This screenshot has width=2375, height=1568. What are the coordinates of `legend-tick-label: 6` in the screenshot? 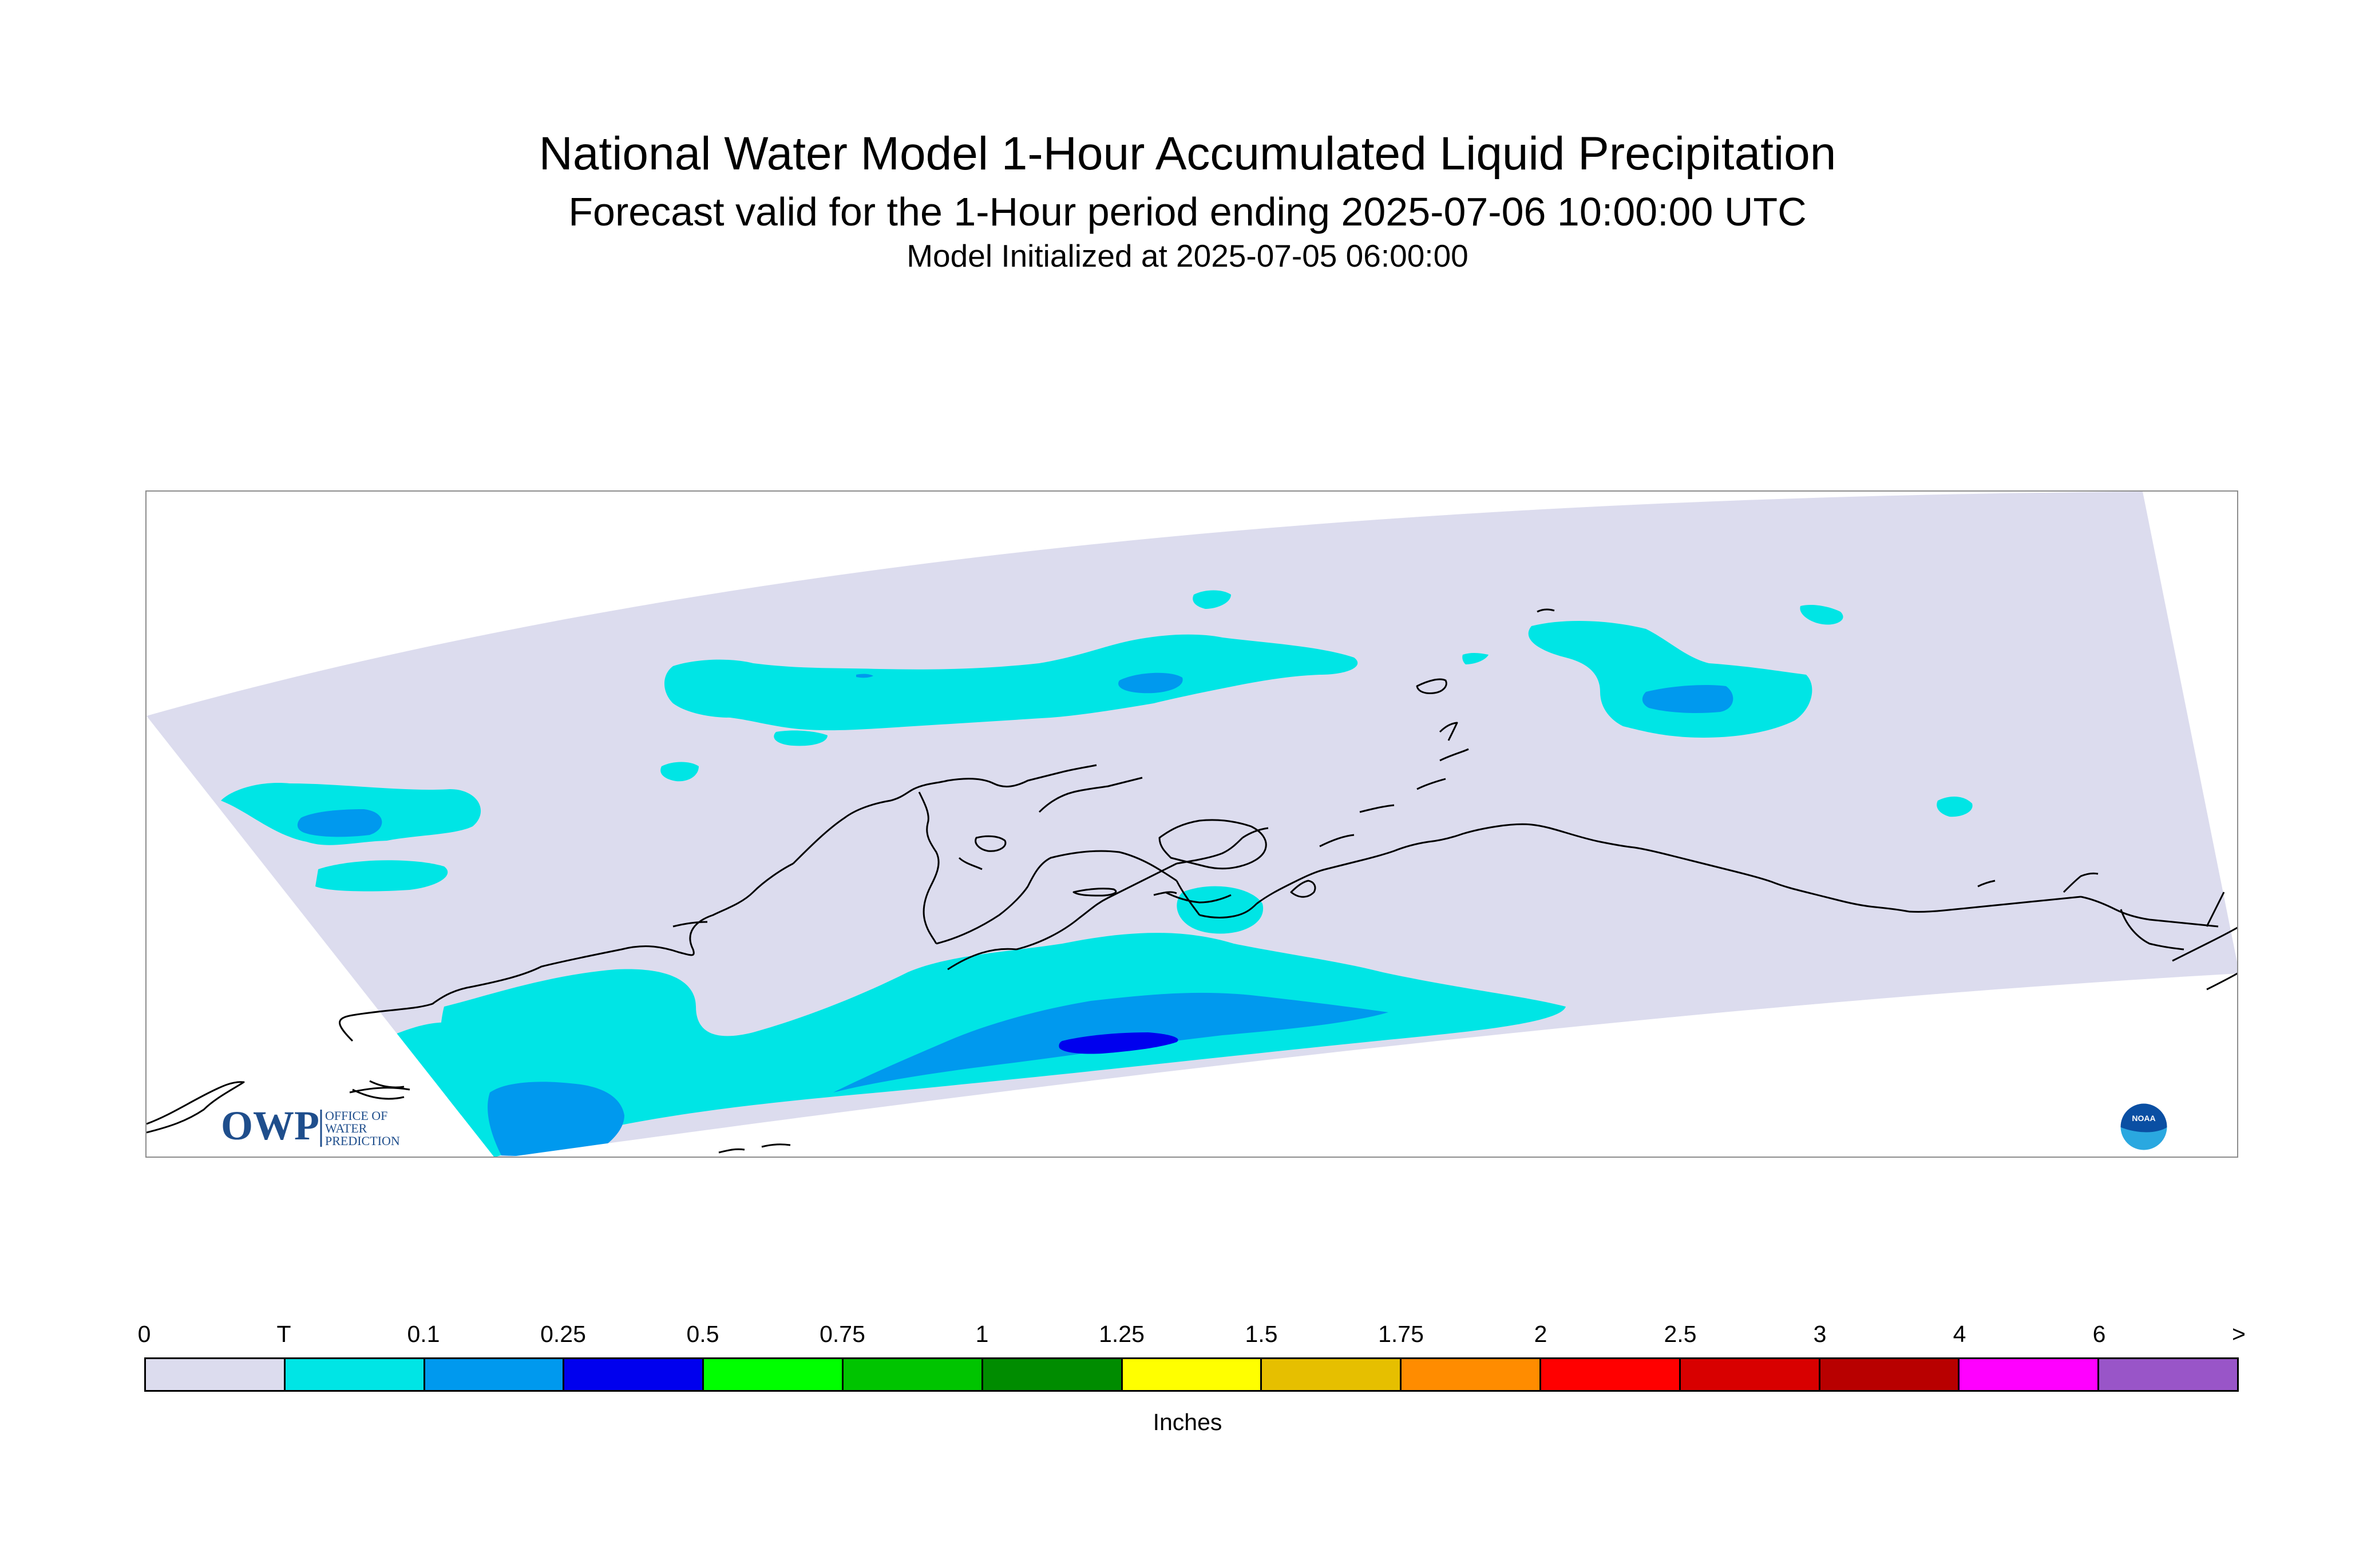 It's located at (2099, 1334).